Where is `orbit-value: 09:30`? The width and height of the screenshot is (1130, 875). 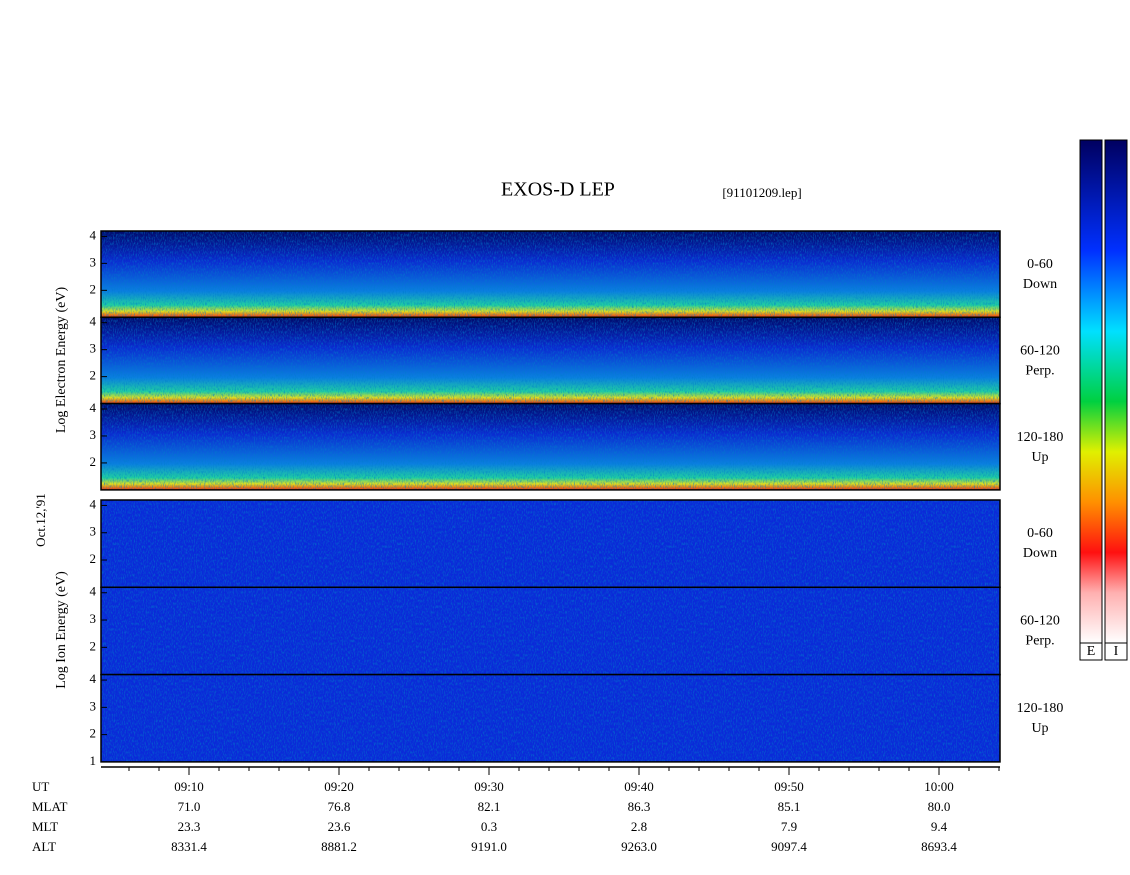
orbit-value: 09:30 is located at coordinates (489, 786).